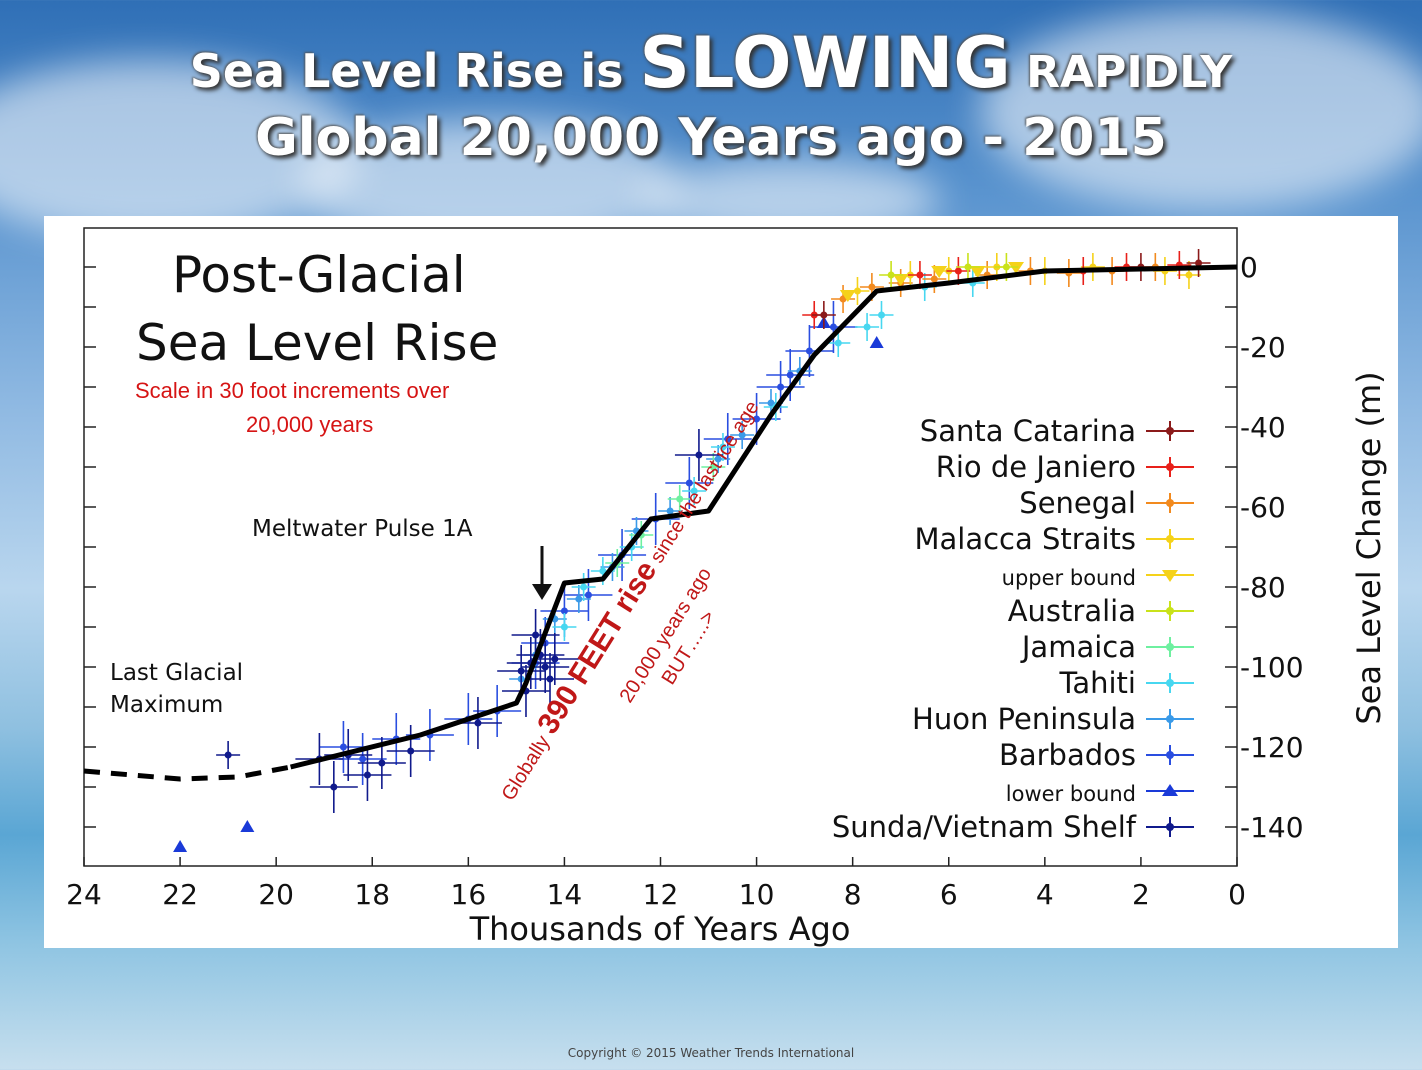  I want to click on trend-dashed-line, so click(187, 773).